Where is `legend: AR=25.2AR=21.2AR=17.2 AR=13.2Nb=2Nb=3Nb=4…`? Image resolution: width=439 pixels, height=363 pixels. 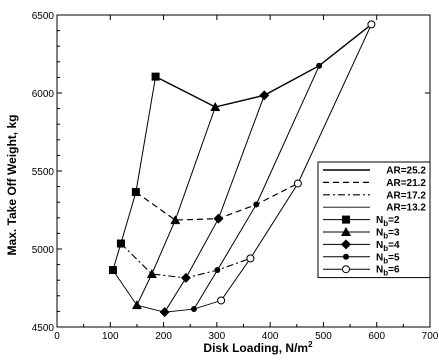 legend: AR=25.2AR=21.2AR=17.2 AR=13.2Nb=2Nb=3Nb=4… is located at coordinates (374, 220).